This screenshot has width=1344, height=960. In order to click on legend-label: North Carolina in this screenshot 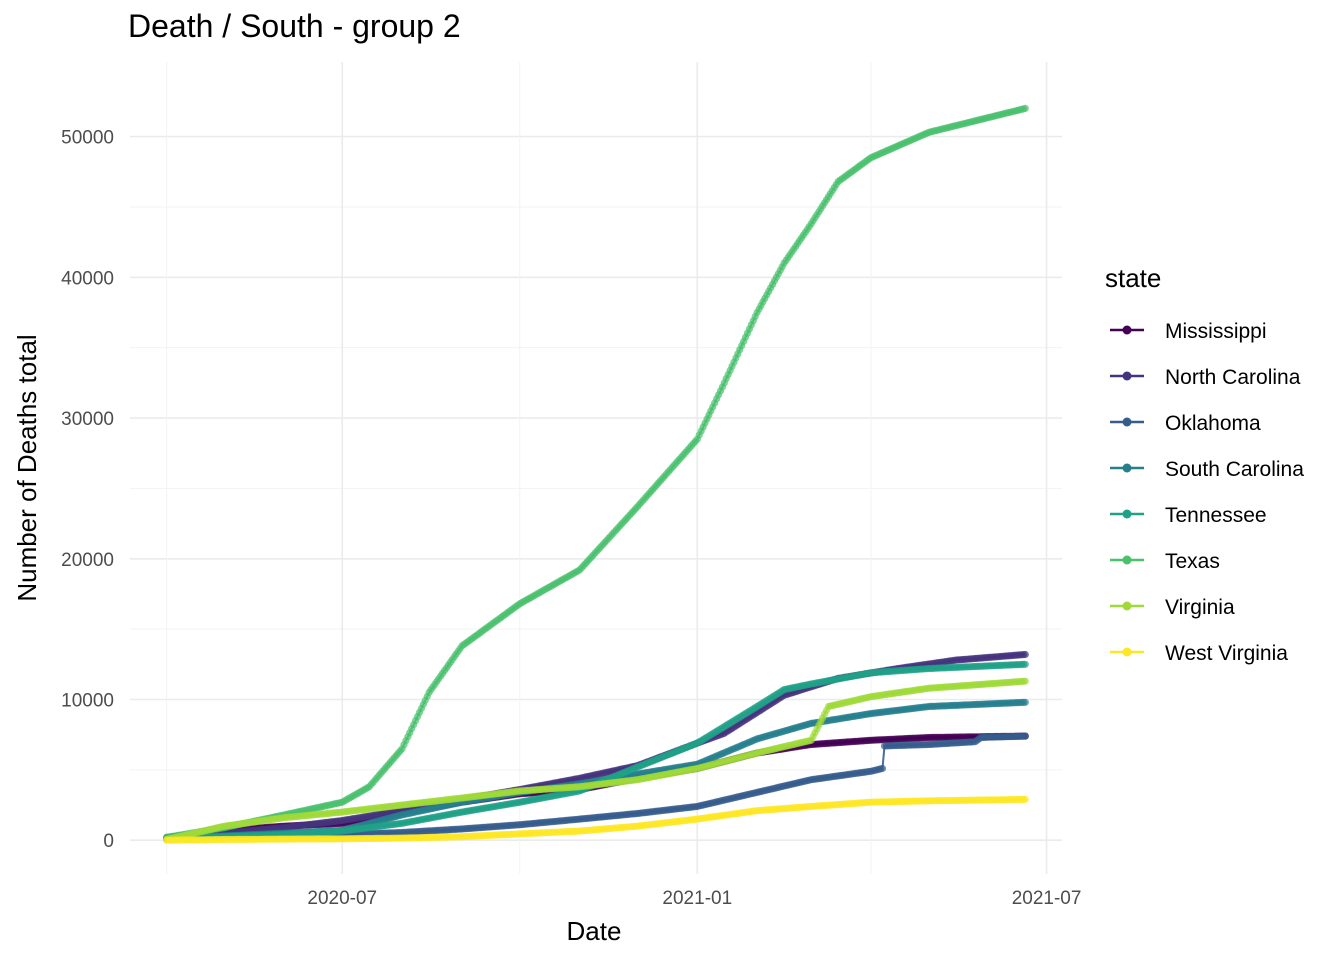, I will do `click(1233, 377)`.